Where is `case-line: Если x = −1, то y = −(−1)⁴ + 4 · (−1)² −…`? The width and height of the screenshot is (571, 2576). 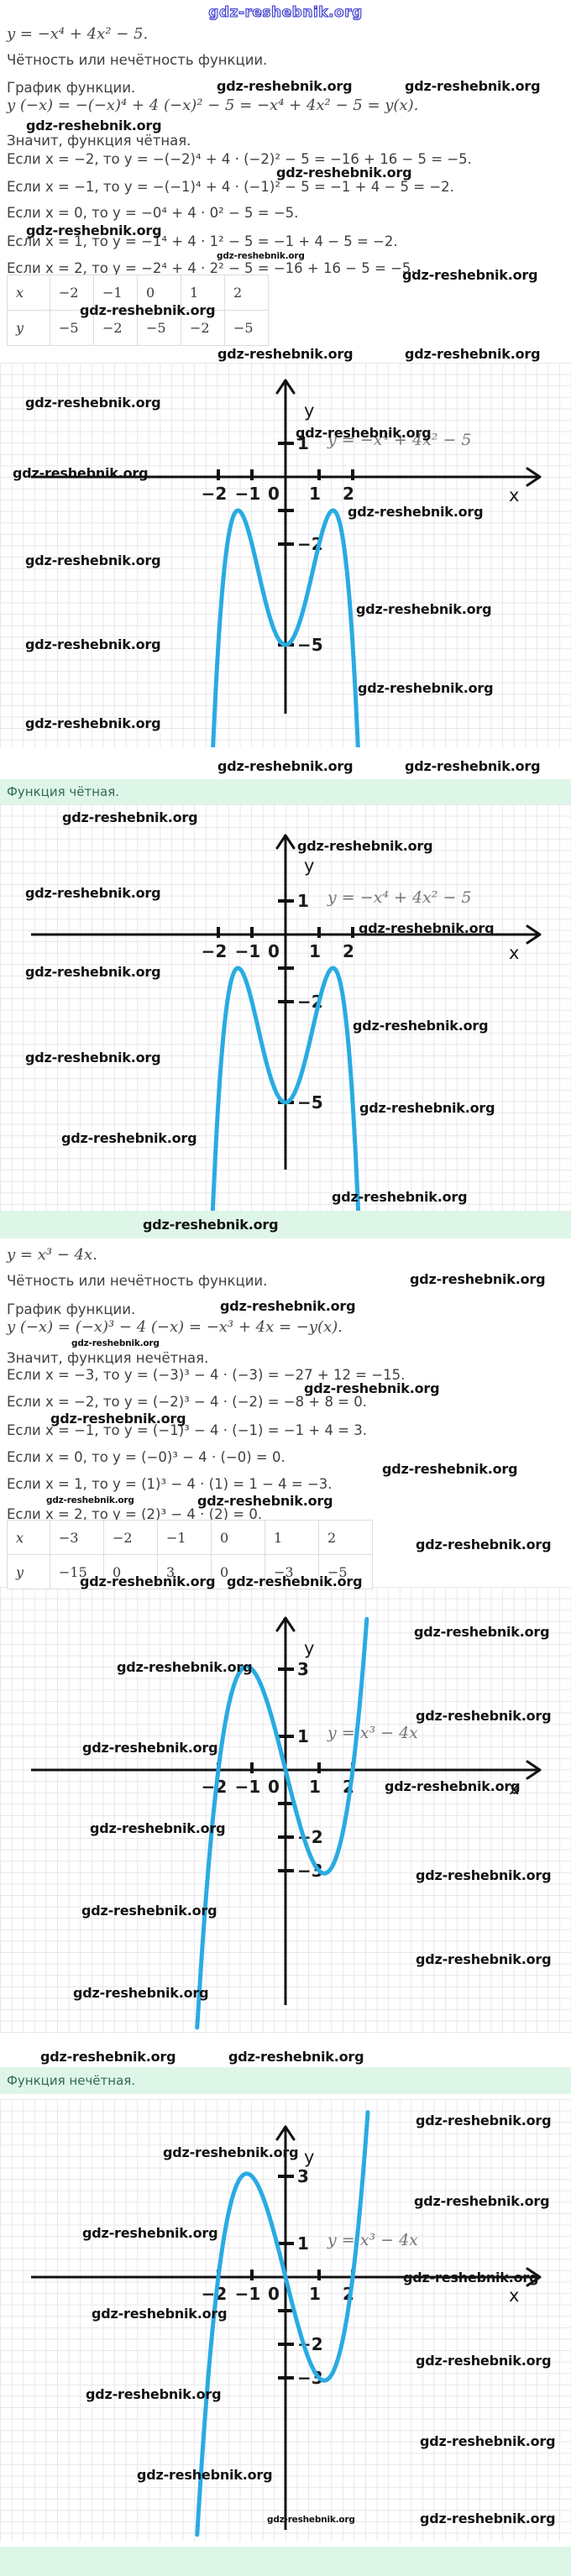 case-line: Если x = −1, то y = −(−1)⁴ + 4 · (−1)² −… is located at coordinates (230, 187).